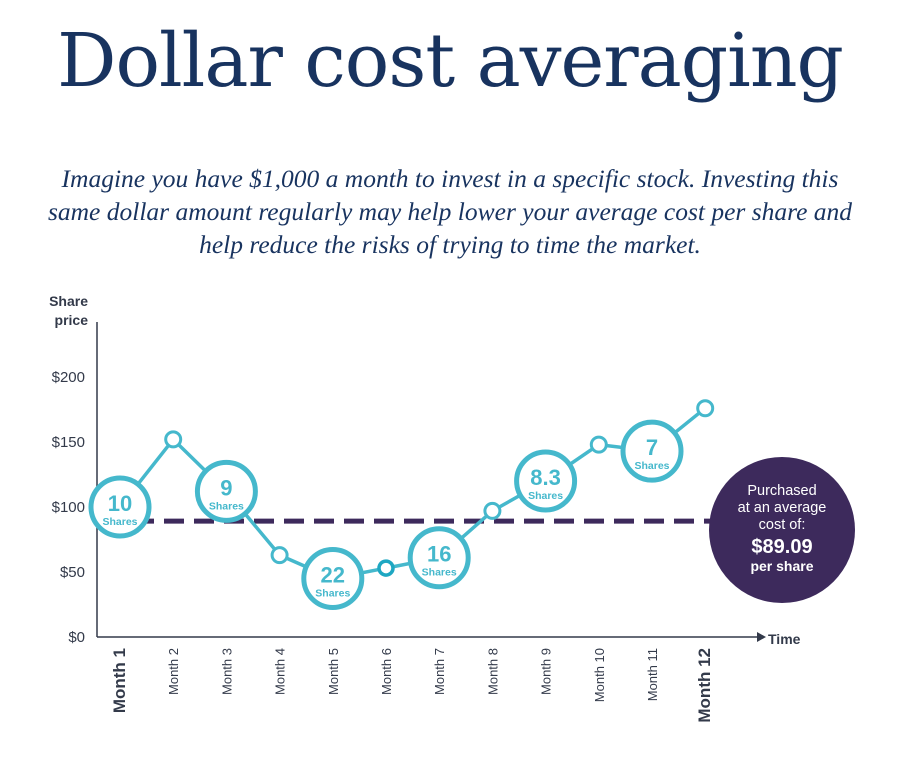 Image resolution: width=900 pixels, height=770 pixels. What do you see at coordinates (226, 671) in the screenshot?
I see `x-tick-label: Month 3` at bounding box center [226, 671].